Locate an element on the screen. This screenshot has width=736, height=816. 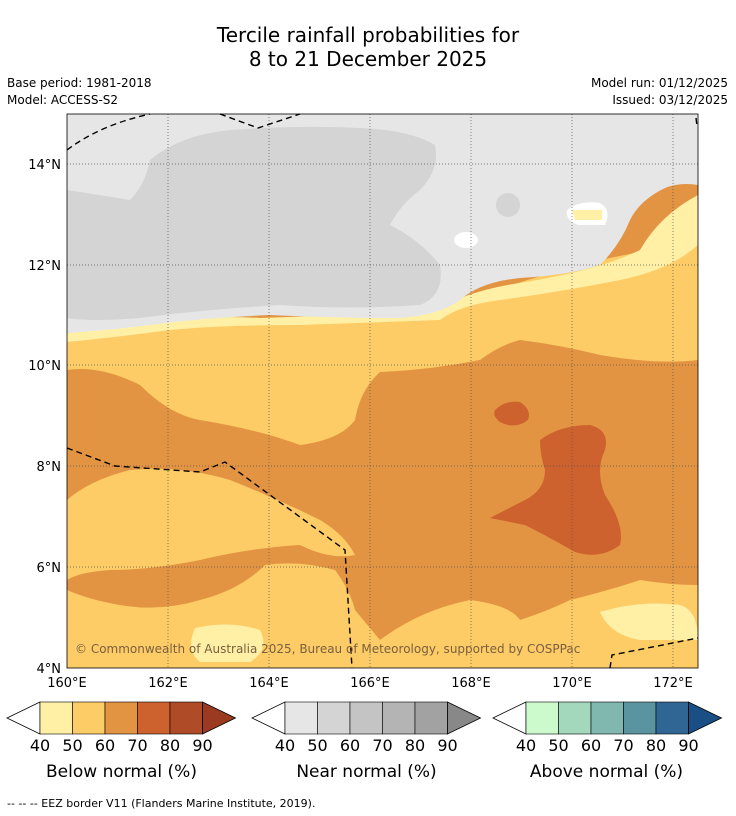
model-name: Model: ACCESS-S2 is located at coordinates (63, 100).